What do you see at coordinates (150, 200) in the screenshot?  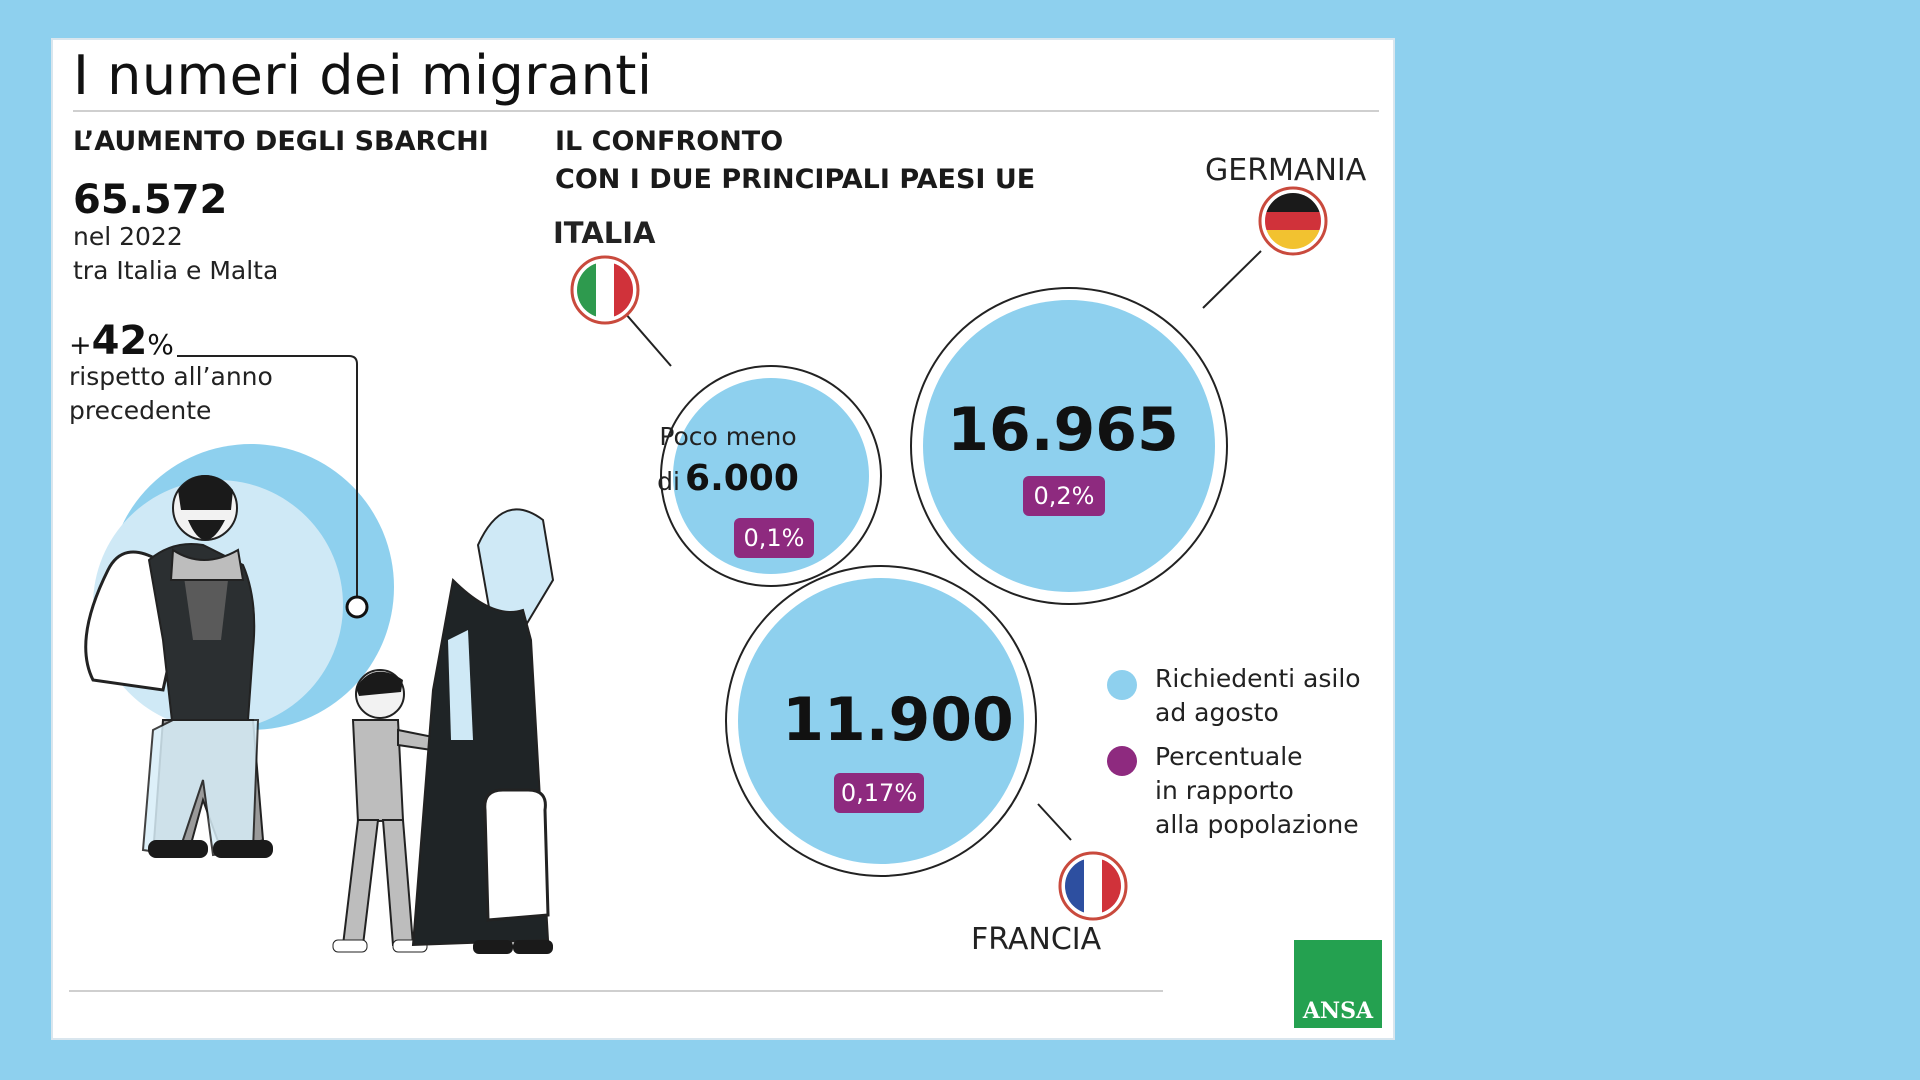 I see `sbarchi-total: 65.572` at bounding box center [150, 200].